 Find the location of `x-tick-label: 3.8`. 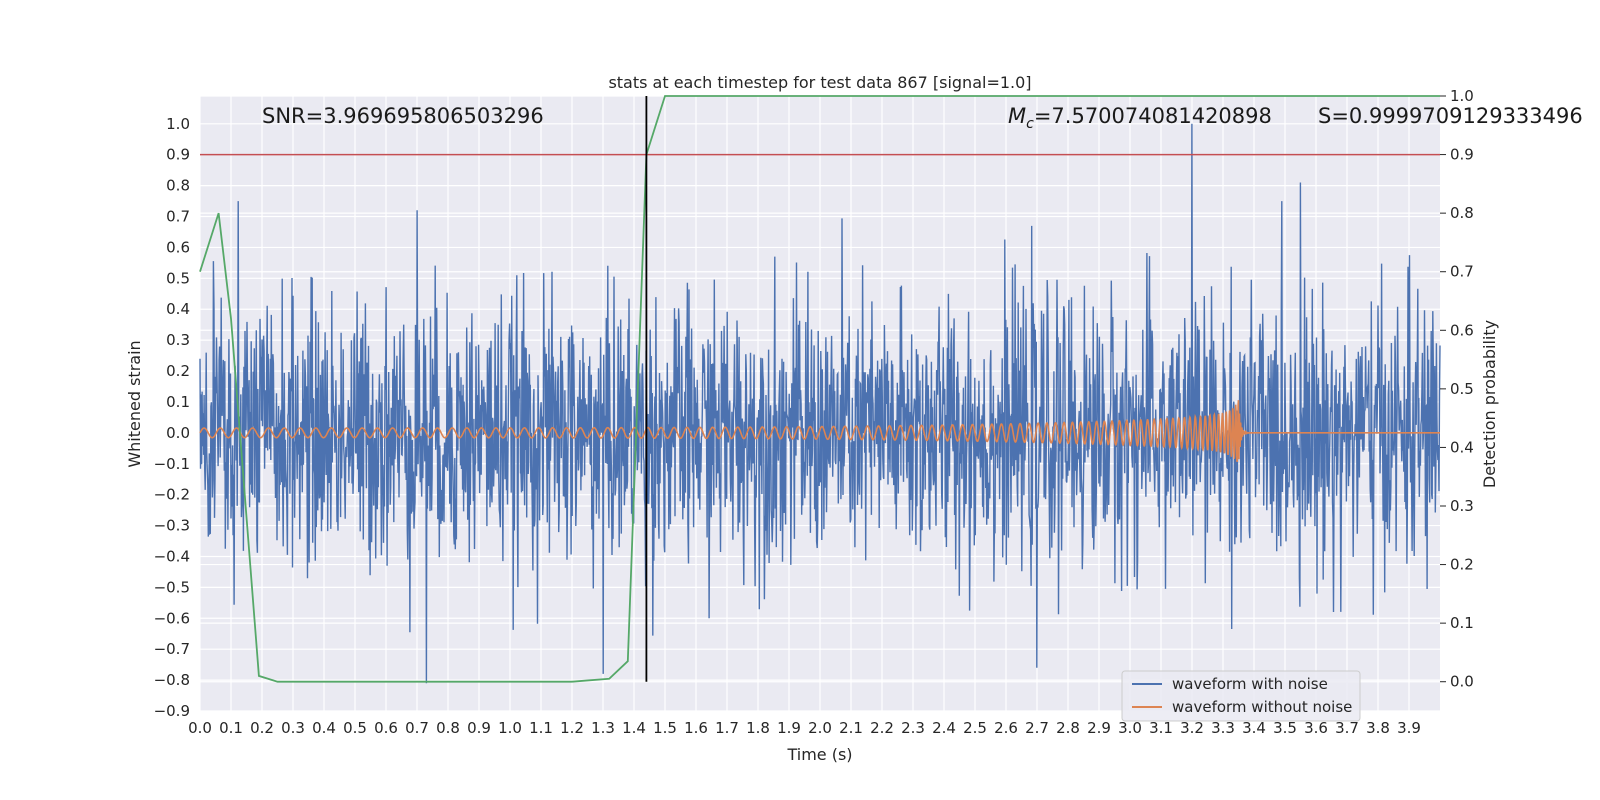

x-tick-label: 3.8 is located at coordinates (1378, 728).